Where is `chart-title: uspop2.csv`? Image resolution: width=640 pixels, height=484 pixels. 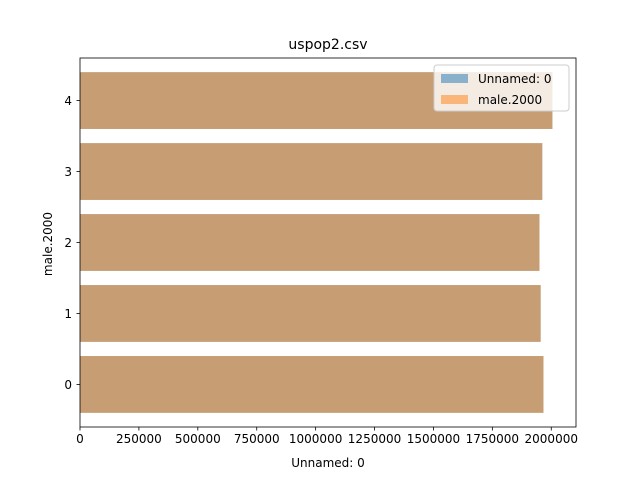
chart-title: uspop2.csv is located at coordinates (327, 45).